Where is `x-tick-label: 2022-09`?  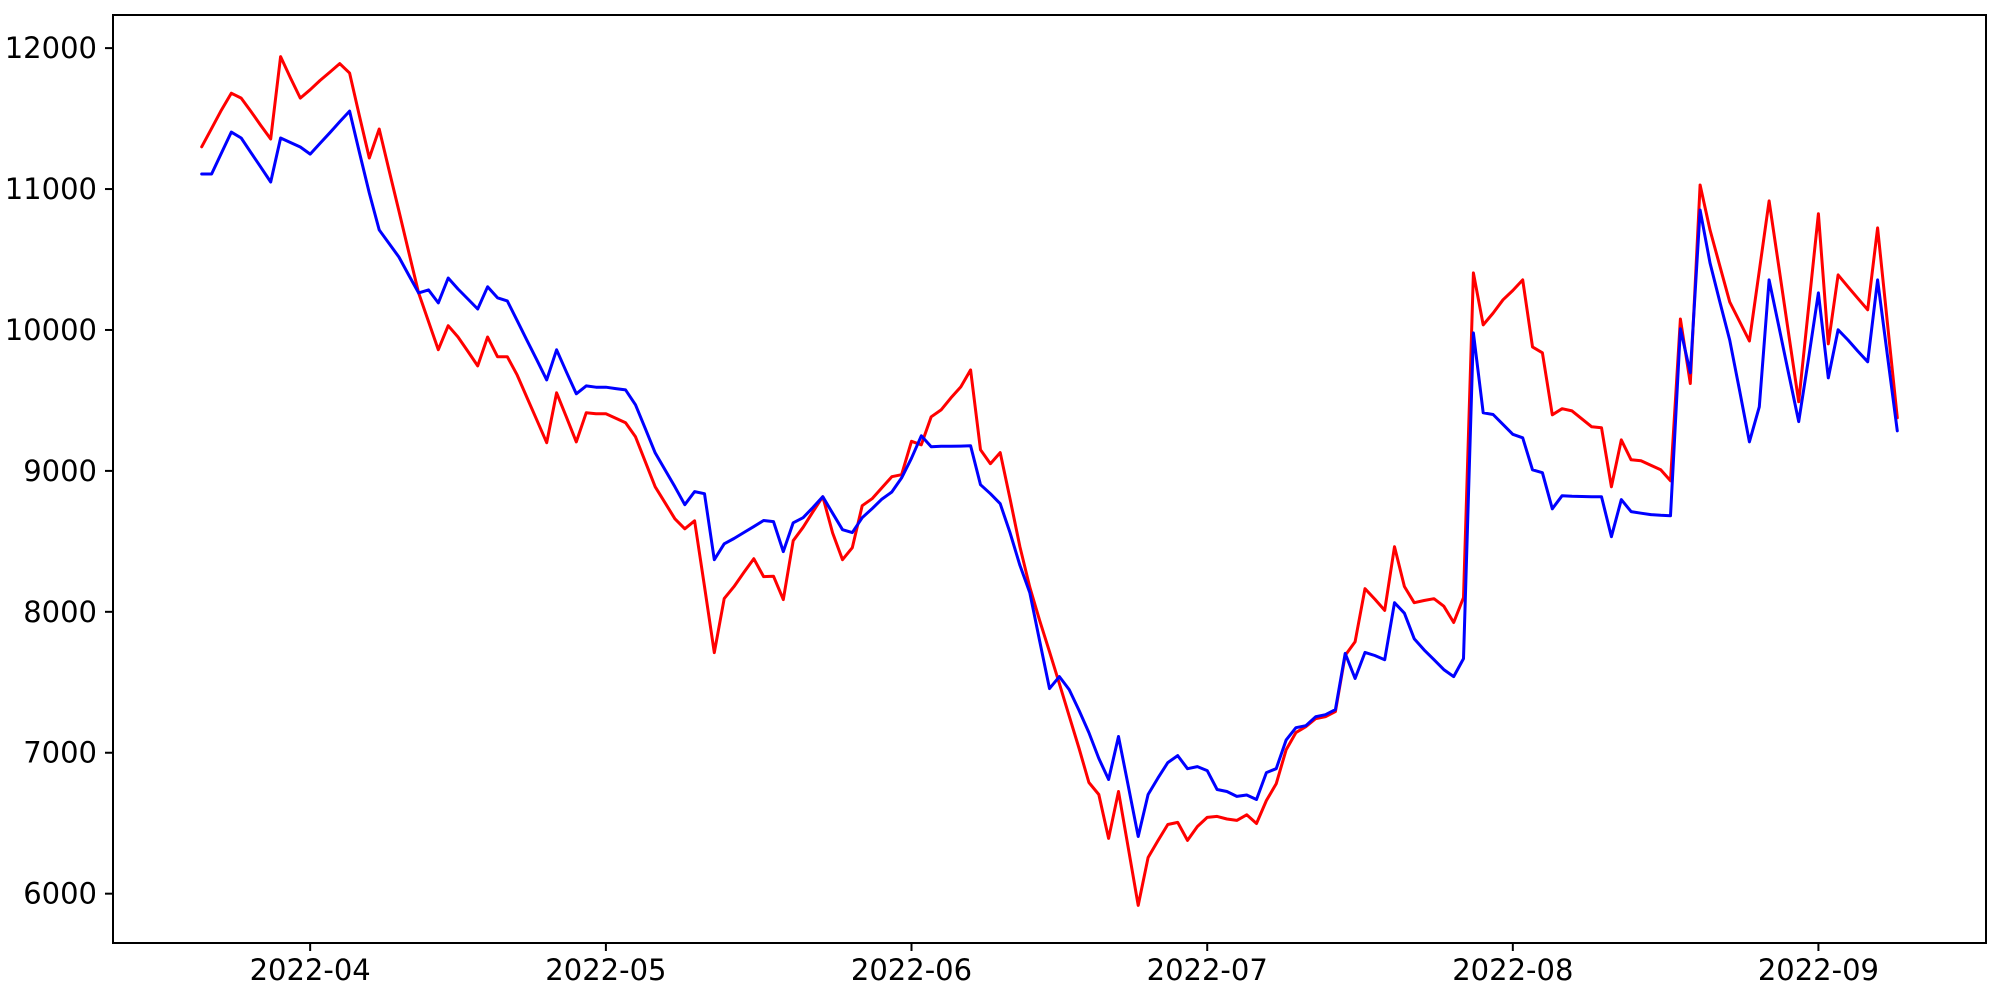
x-tick-label: 2022-09 is located at coordinates (1818, 970).